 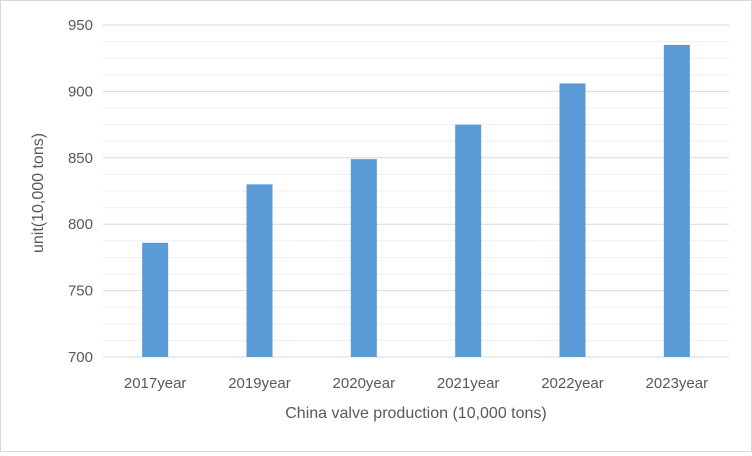 I want to click on bar-2017year, so click(x=155, y=299).